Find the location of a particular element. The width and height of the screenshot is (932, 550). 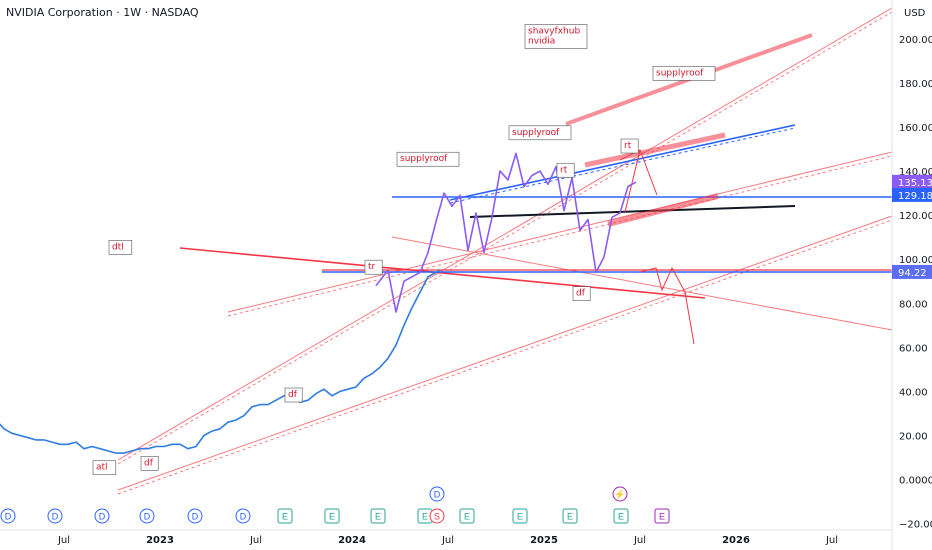

pattern-line is located at coordinates (506, 232).